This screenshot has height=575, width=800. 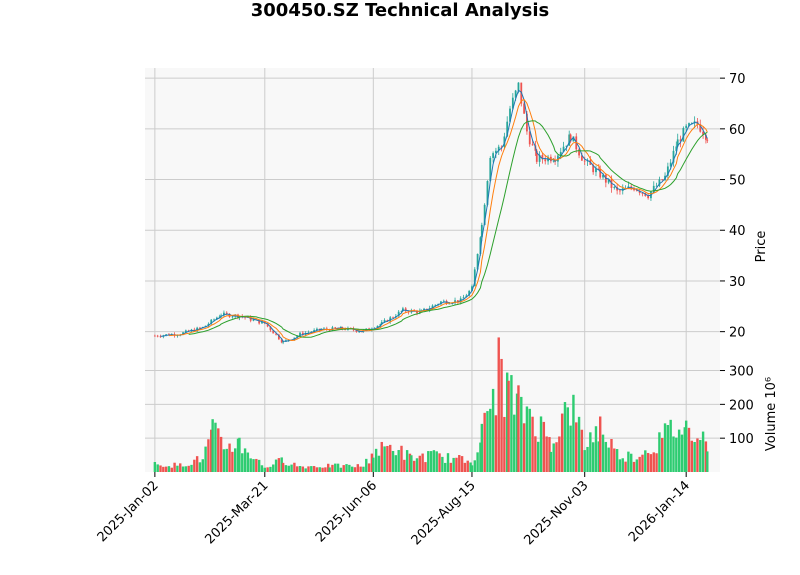 What do you see at coordinates (771, 414) in the screenshot?
I see `volume-axis-label: Volume 10⁶` at bounding box center [771, 414].